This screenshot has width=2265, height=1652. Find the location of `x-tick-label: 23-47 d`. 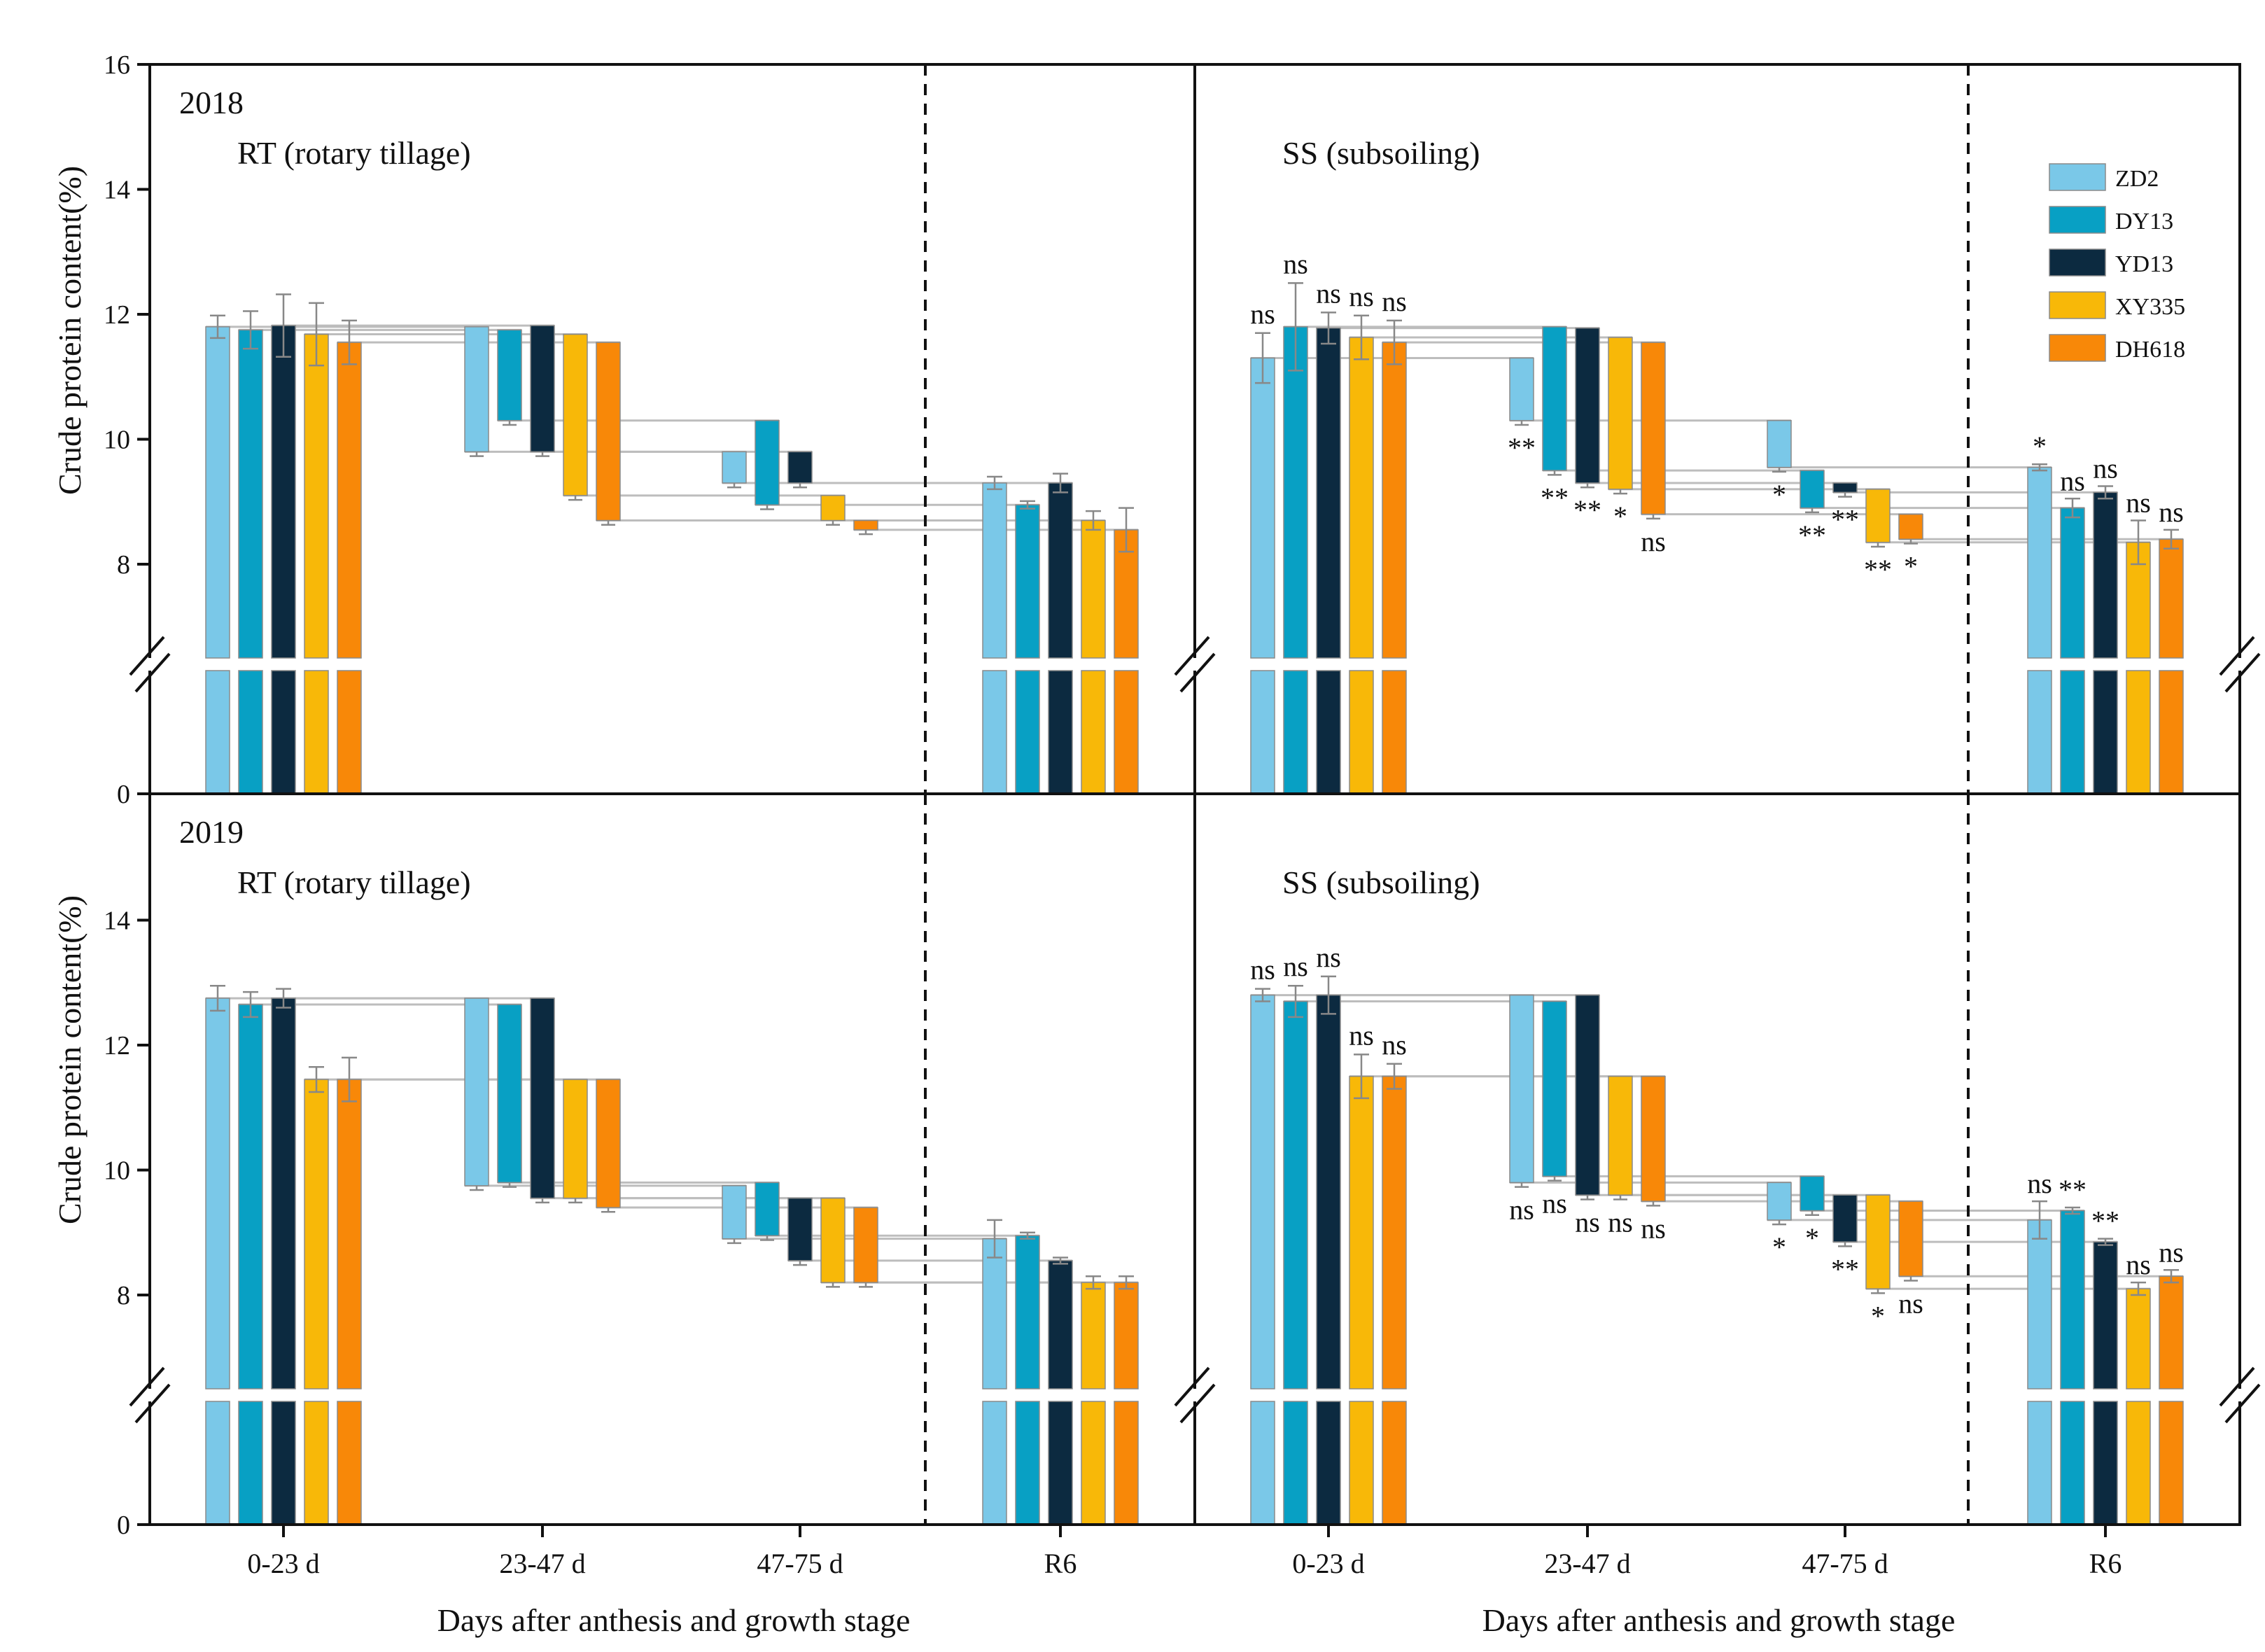

x-tick-label: 23-47 d is located at coordinates (1587, 1563).